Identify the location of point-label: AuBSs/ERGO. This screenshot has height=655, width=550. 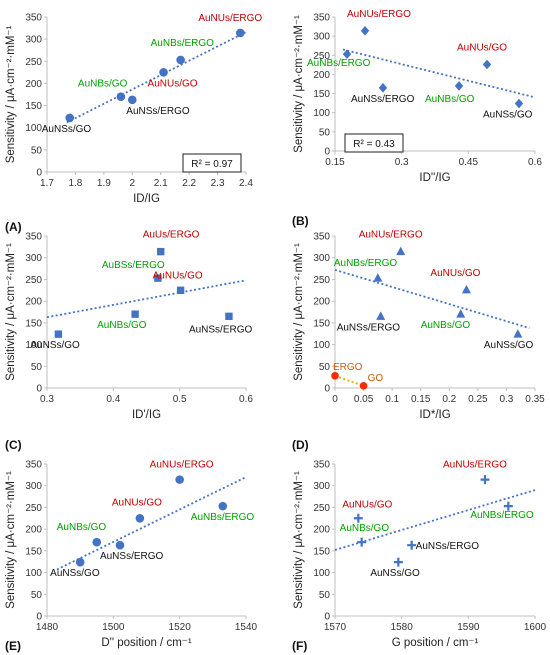
(133, 265).